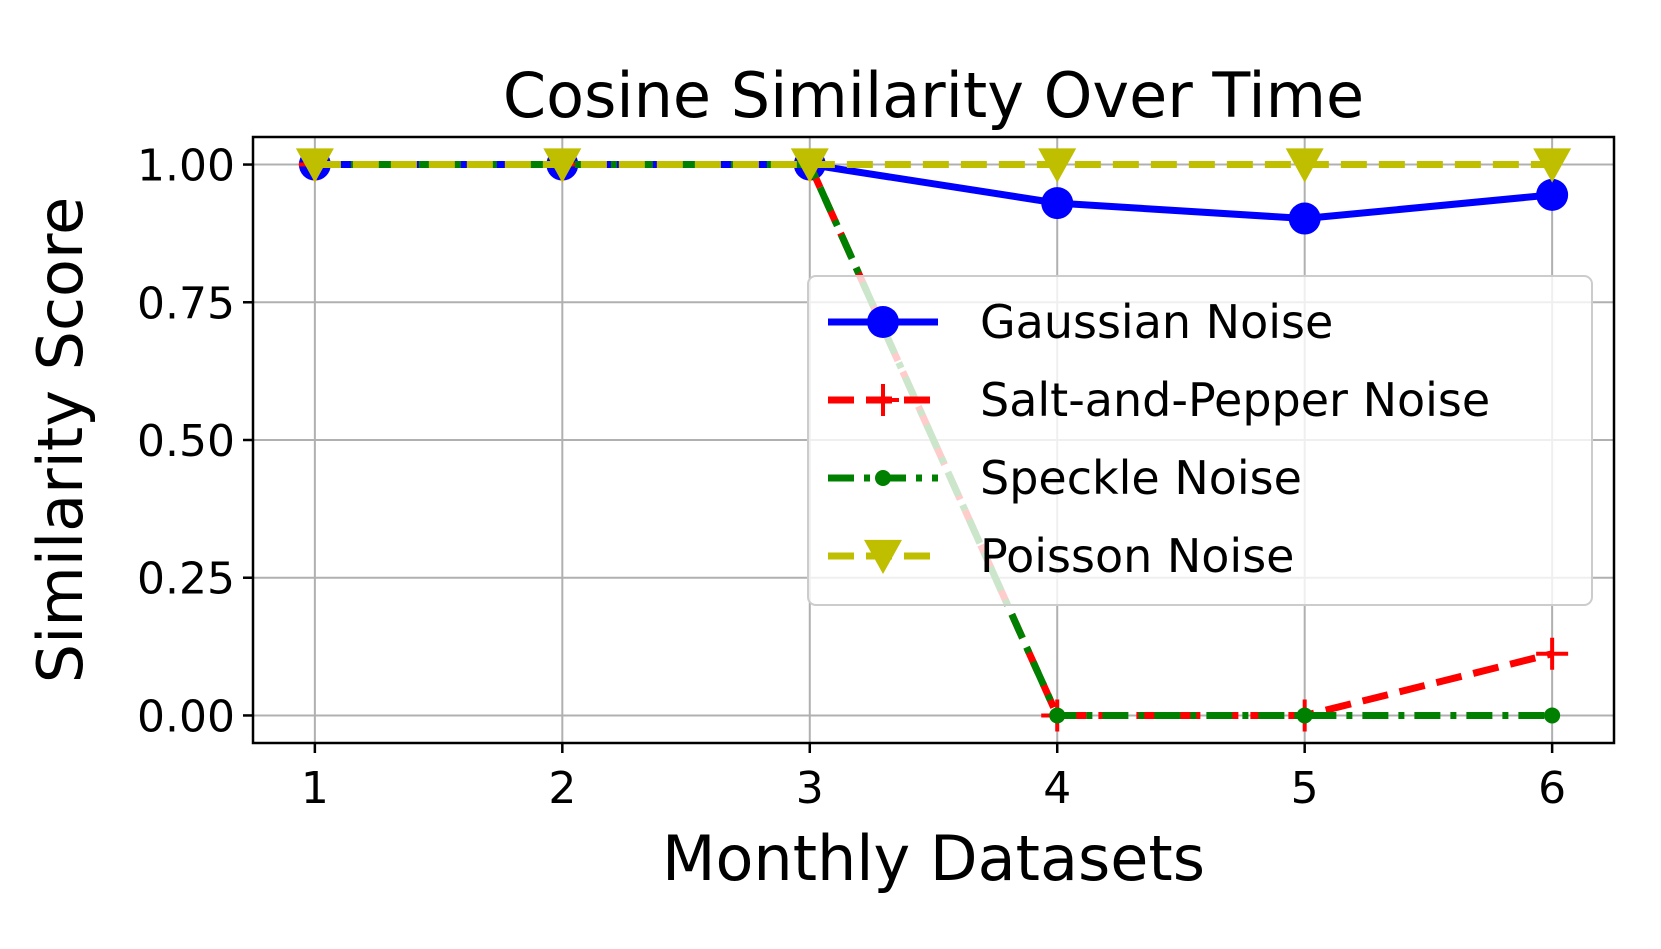 Image resolution: width=1661 pixels, height=949 pixels. I want to click on legend-label: Salt-and-Pepper Noise, so click(1235, 400).